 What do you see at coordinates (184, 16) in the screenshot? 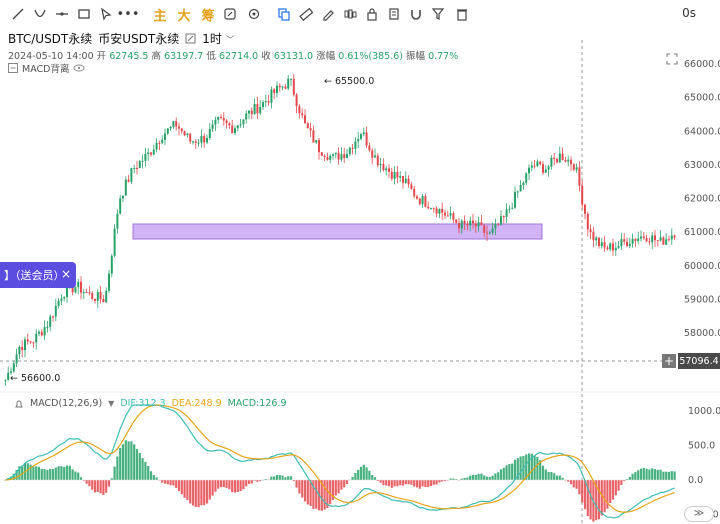
I see `big-order-button: 大` at bounding box center [184, 16].